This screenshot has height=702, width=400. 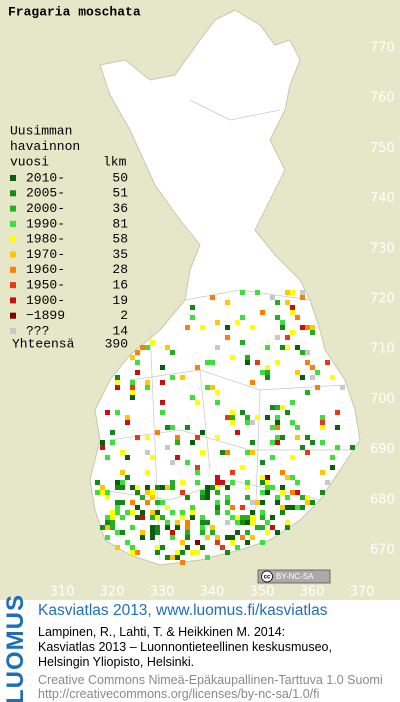 I want to click on legend-label: 1980-, so click(x=45, y=239).